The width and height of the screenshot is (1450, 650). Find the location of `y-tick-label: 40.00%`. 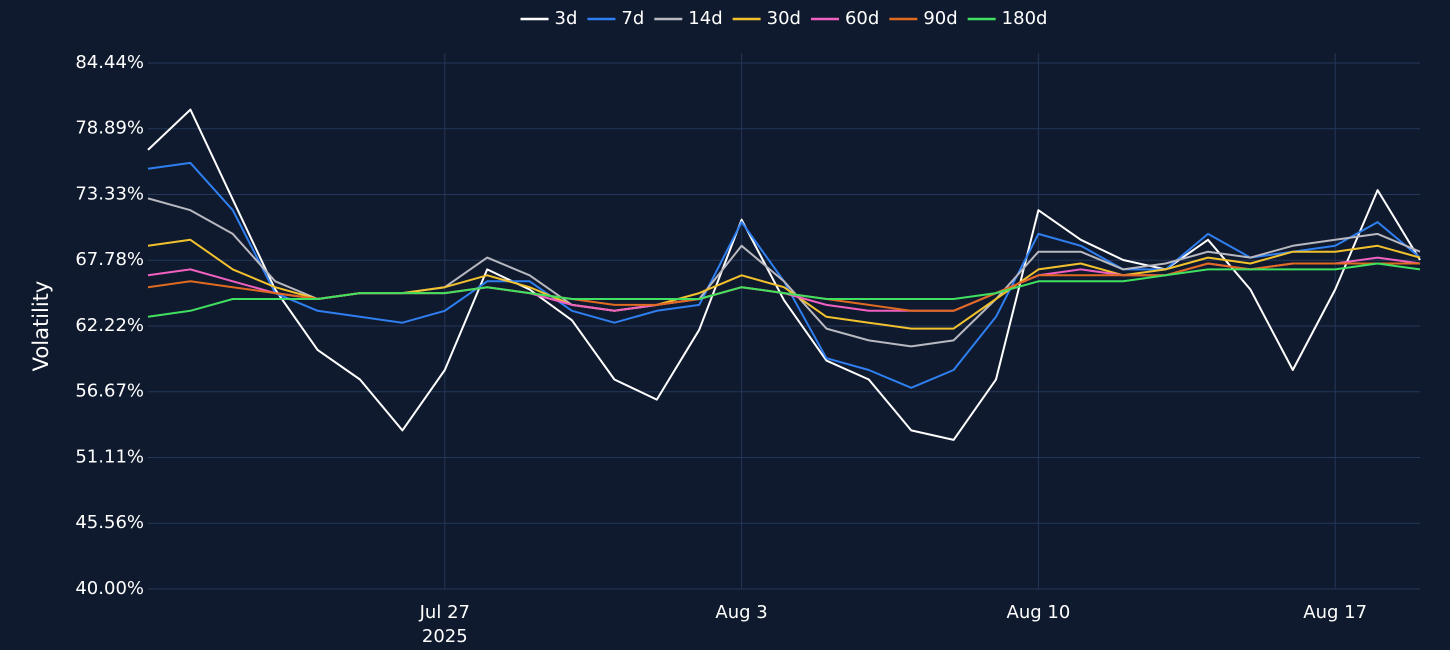

y-tick-label: 40.00% is located at coordinates (109, 588).